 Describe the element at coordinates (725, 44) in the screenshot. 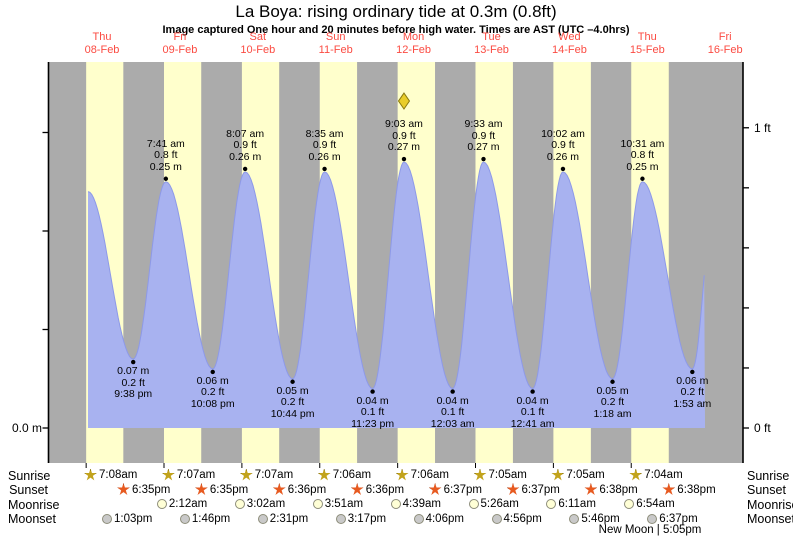

I see `day-label: Fri 16-Feb` at that location.